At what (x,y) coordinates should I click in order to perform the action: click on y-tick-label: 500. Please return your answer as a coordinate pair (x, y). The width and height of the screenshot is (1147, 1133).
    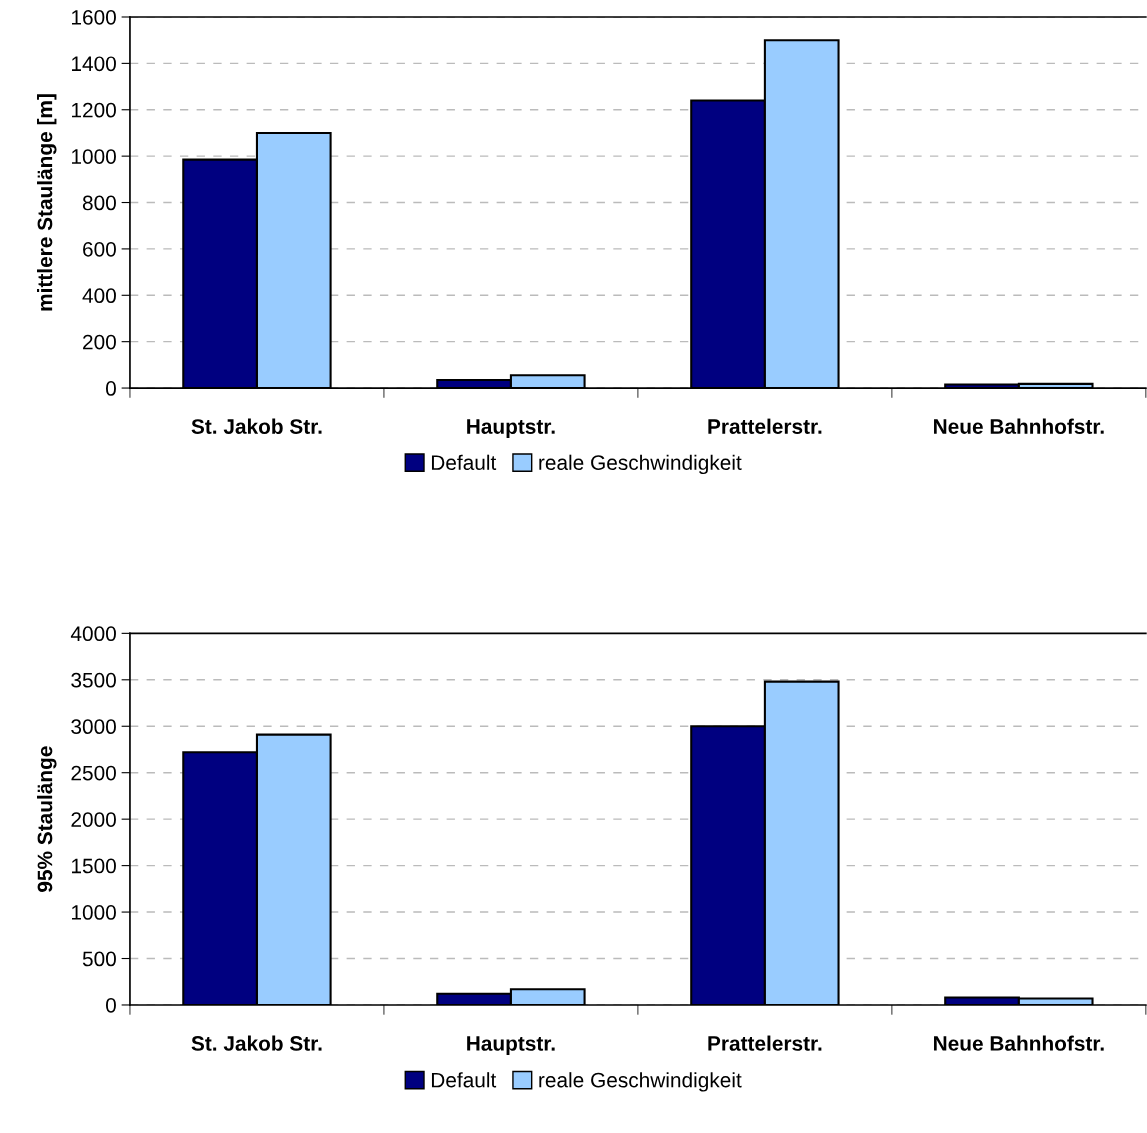
    Looking at the image, I should click on (99, 959).